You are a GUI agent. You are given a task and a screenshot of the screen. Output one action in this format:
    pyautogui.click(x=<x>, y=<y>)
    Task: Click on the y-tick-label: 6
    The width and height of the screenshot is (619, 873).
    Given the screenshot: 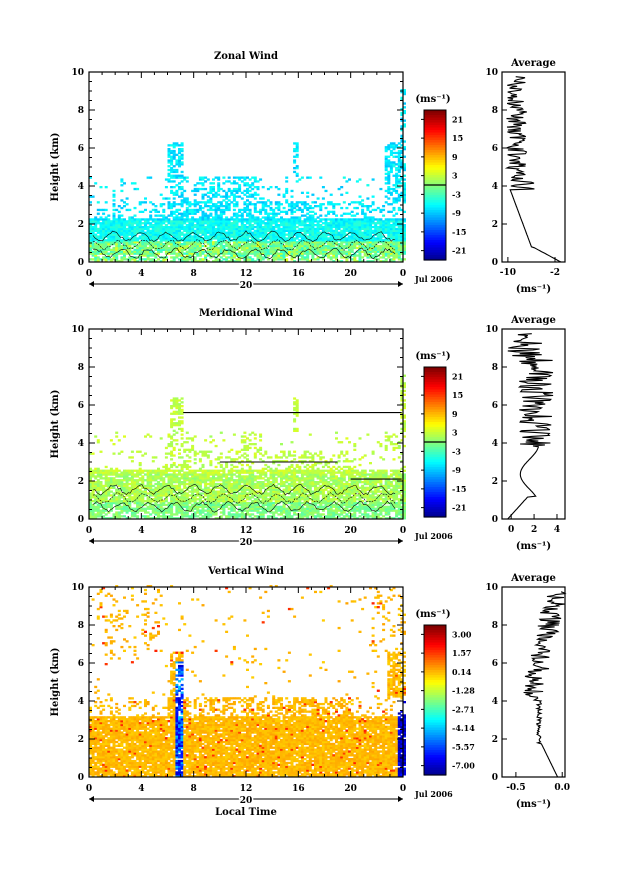 What is the action you would take?
    pyautogui.click(x=81, y=149)
    